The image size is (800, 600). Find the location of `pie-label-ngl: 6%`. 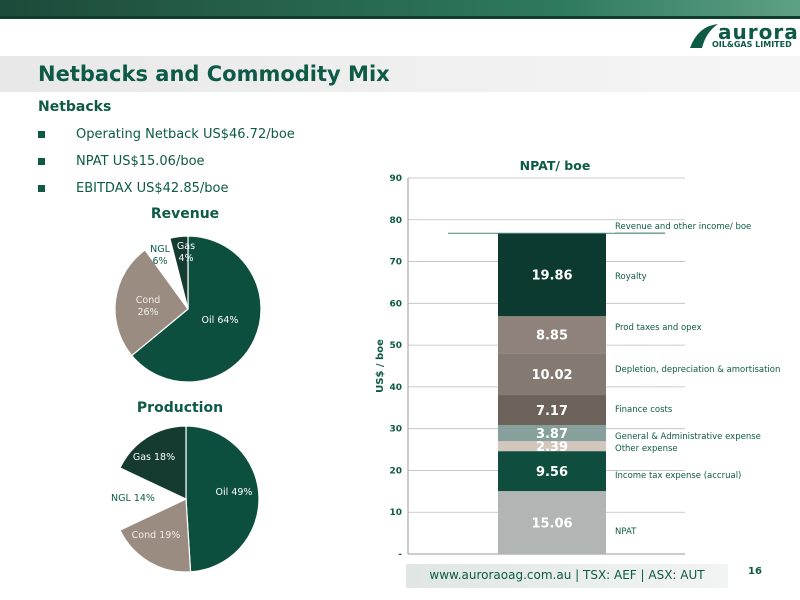

pie-label-ngl: 6% is located at coordinates (159, 261).